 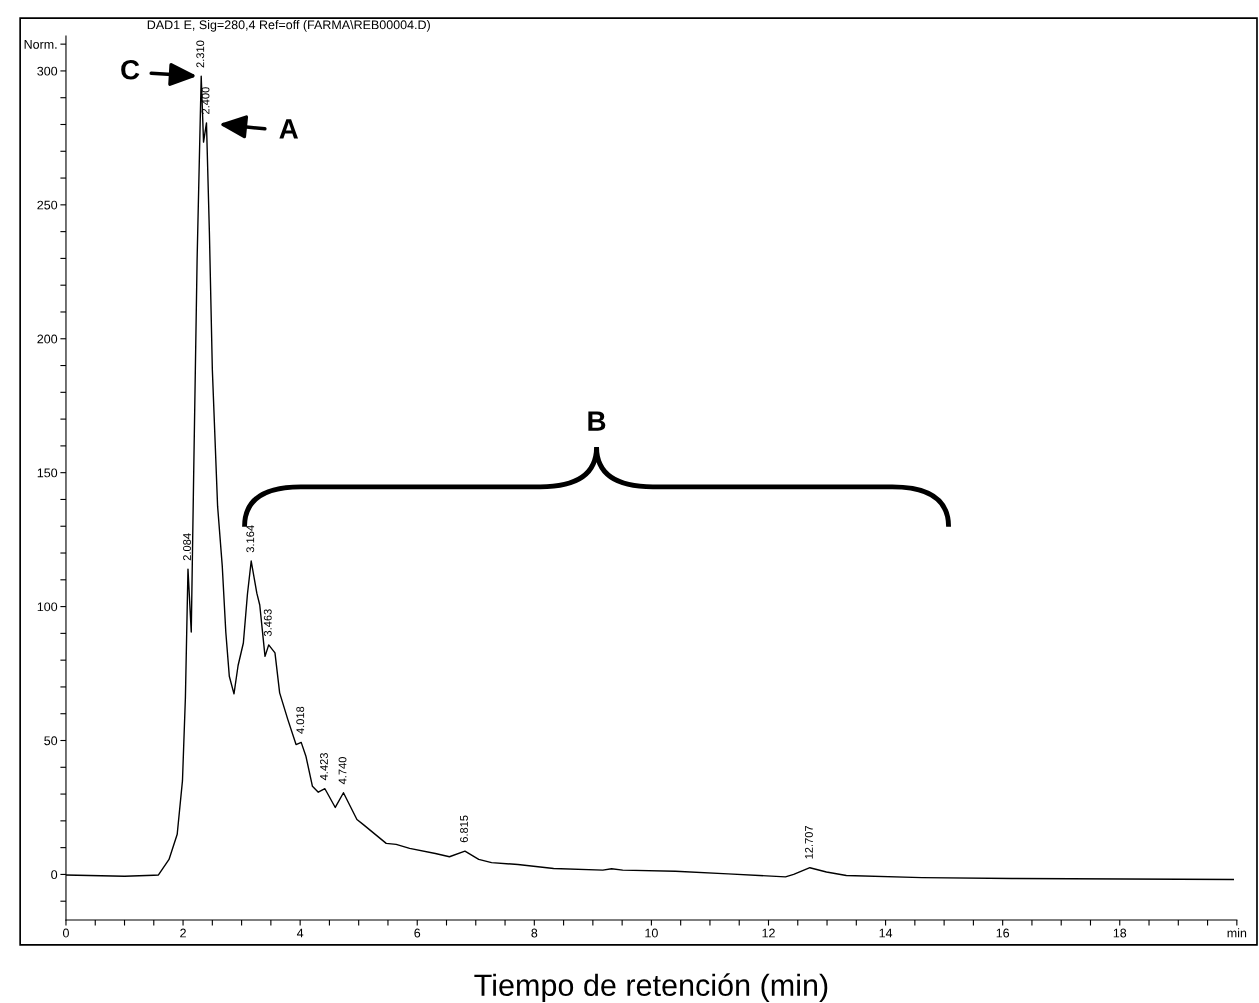 What do you see at coordinates (187, 547) in the screenshot?
I see `annotation: 2.084` at bounding box center [187, 547].